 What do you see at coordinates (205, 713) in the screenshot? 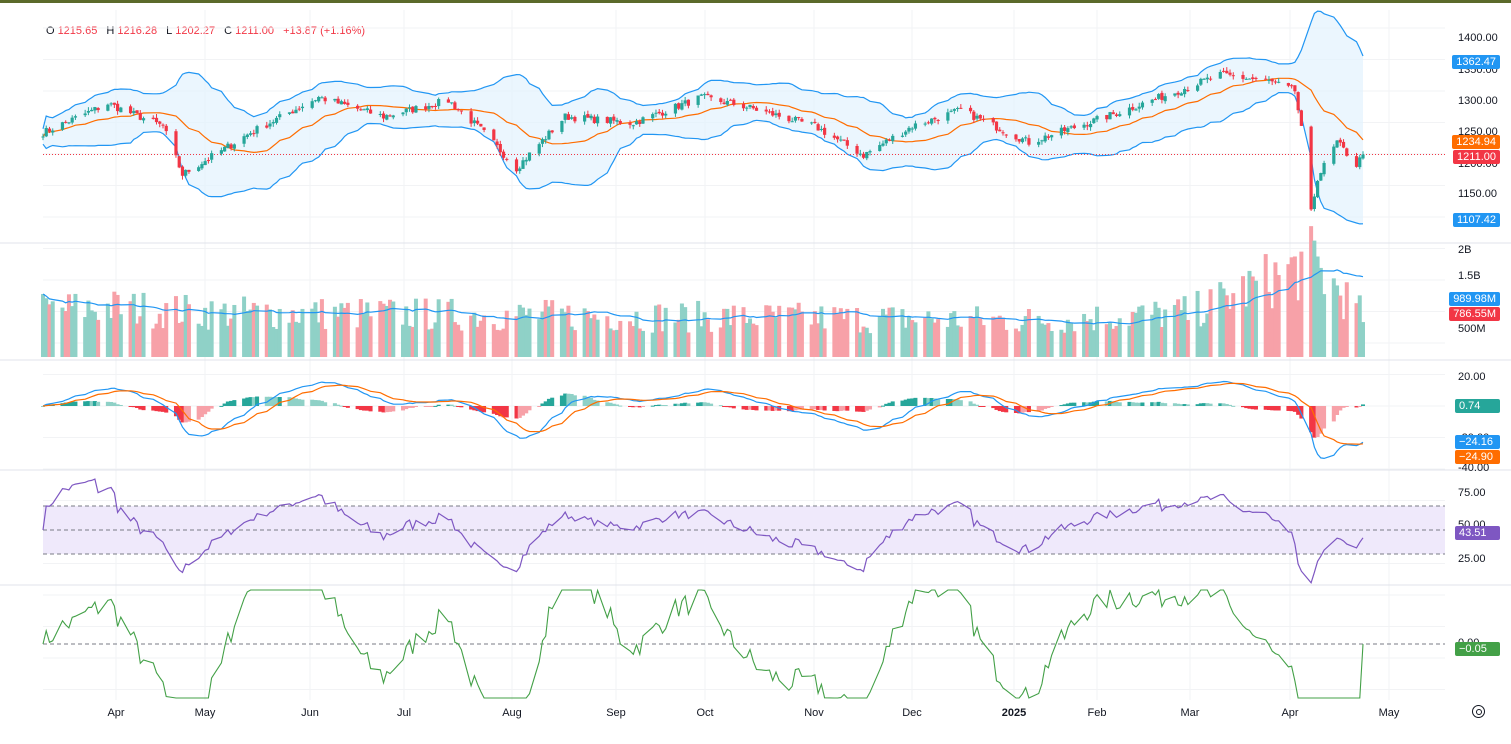
I see `month-label: May` at bounding box center [205, 713].